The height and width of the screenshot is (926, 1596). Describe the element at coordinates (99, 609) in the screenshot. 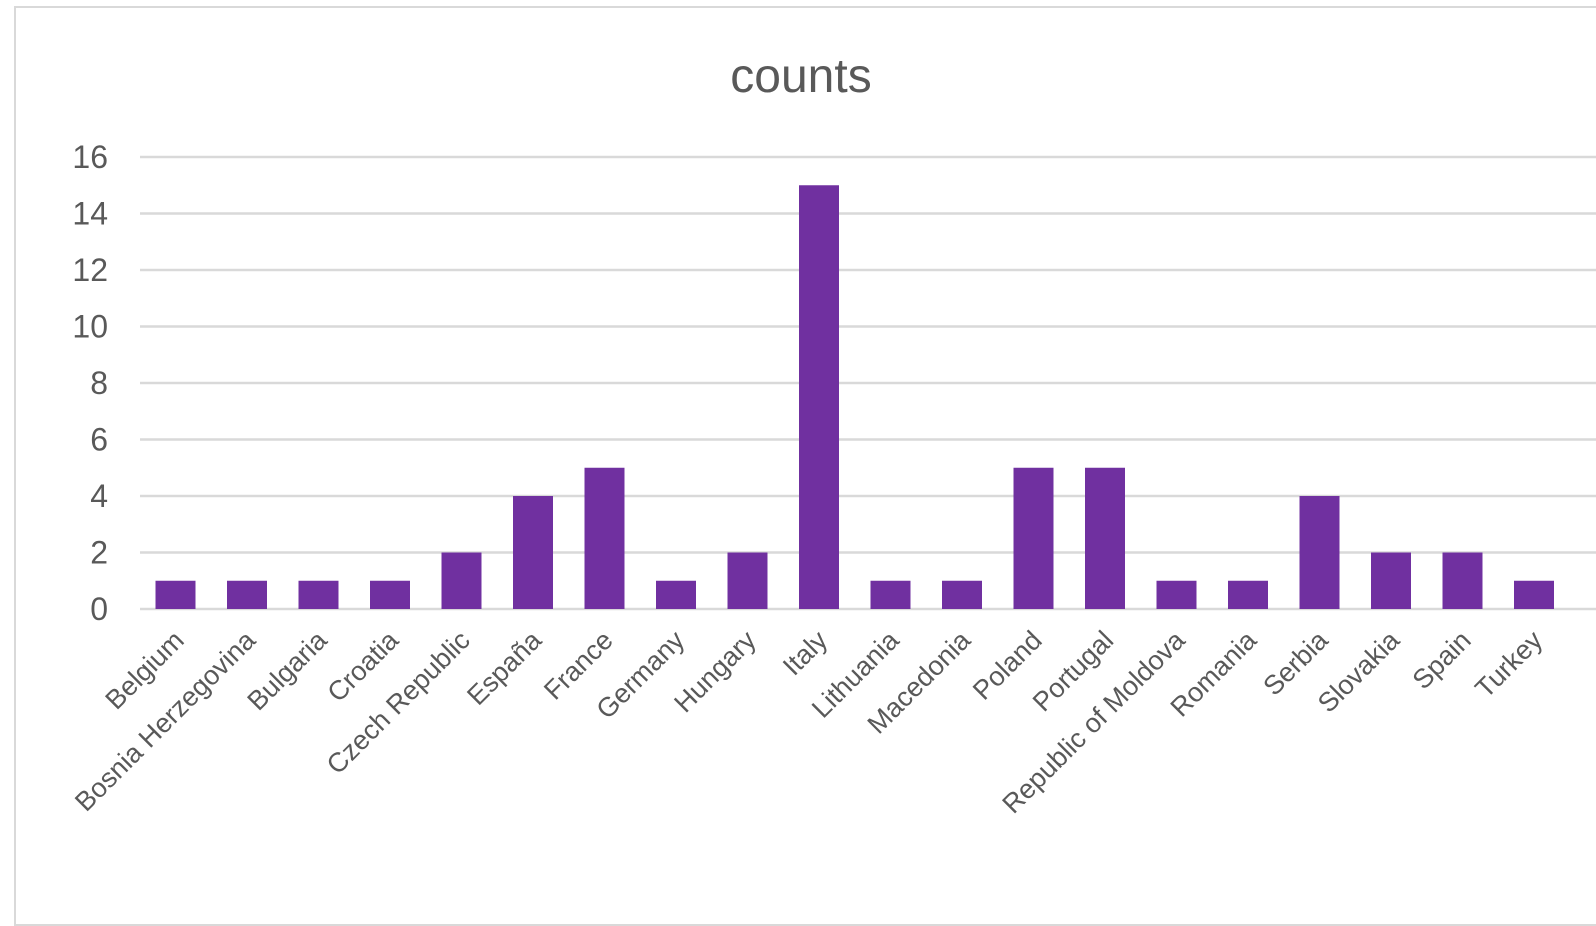

I see `y-tick-label: 0` at that location.